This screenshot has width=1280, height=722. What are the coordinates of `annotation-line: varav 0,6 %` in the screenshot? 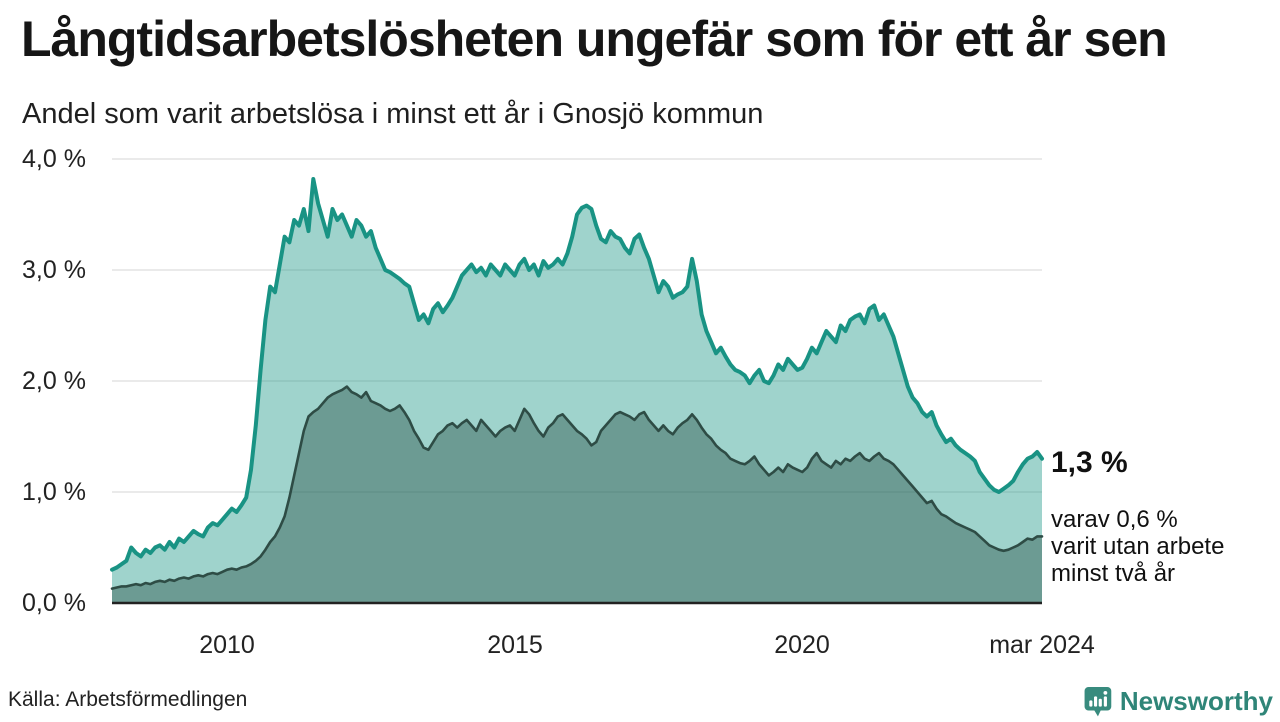 It's located at (1114, 519).